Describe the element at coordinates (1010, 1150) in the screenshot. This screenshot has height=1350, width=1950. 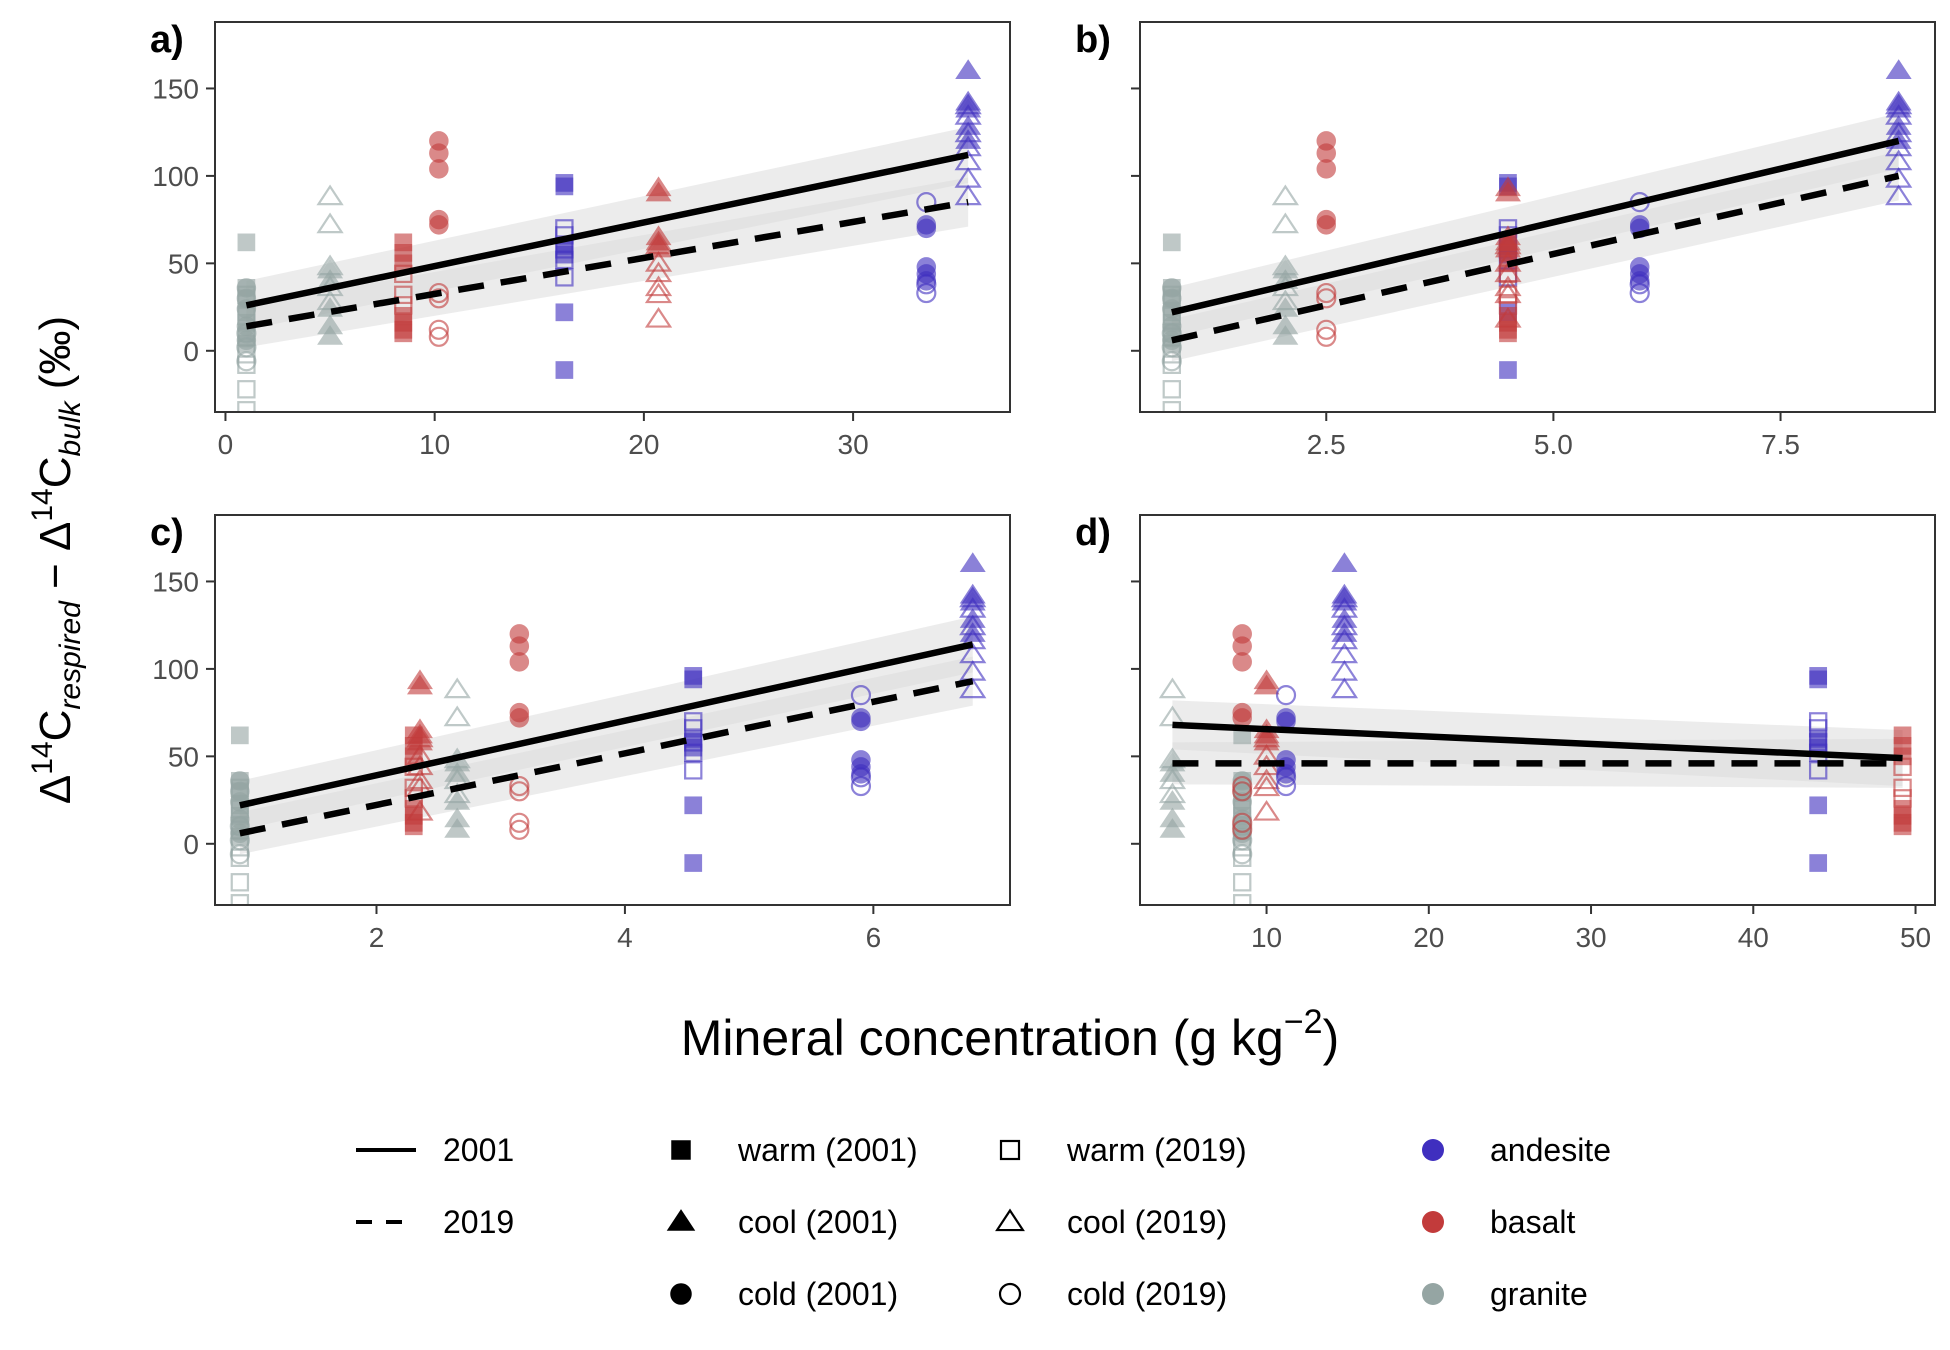
I see `legend-marker-square-open` at that location.